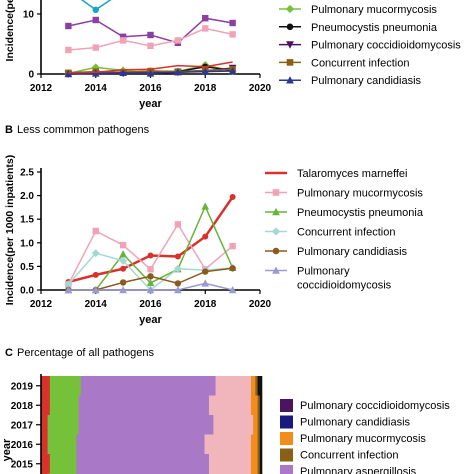 This screenshot has height=474, width=474. What do you see at coordinates (22, 406) in the screenshot?
I see `y-tick-label: 2018` at bounding box center [22, 406].